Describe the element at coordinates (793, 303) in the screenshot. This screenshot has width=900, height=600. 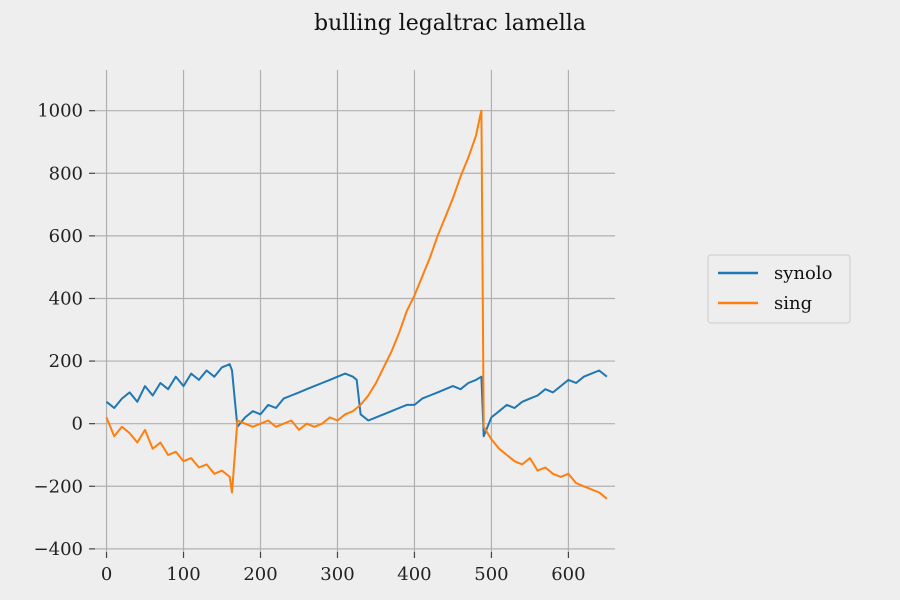
I see `legend-label-sing: sing` at that location.